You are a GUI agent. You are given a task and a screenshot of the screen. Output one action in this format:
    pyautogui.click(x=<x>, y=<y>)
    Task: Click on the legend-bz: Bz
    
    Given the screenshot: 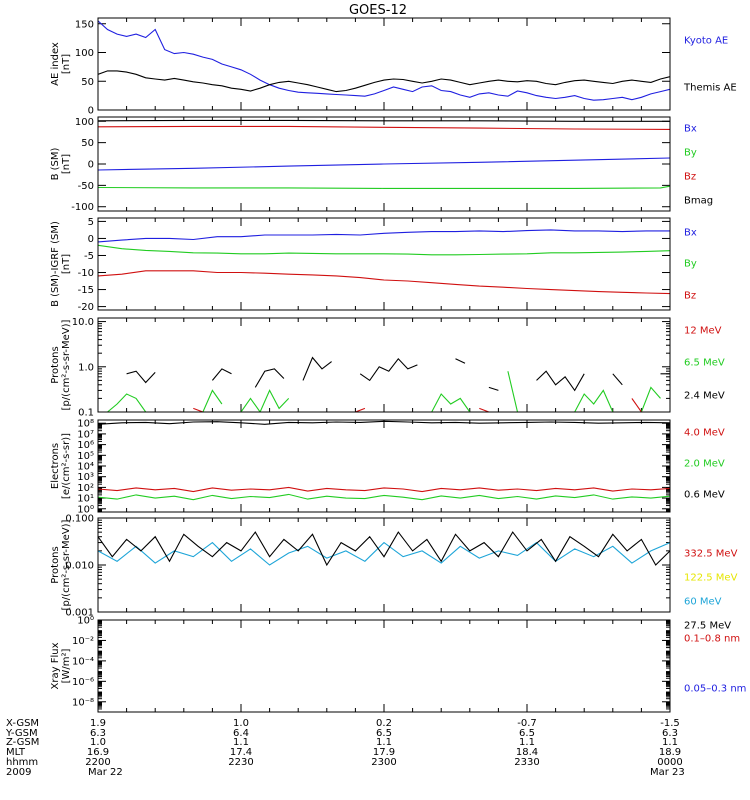 What is the action you would take?
    pyautogui.click(x=690, y=177)
    